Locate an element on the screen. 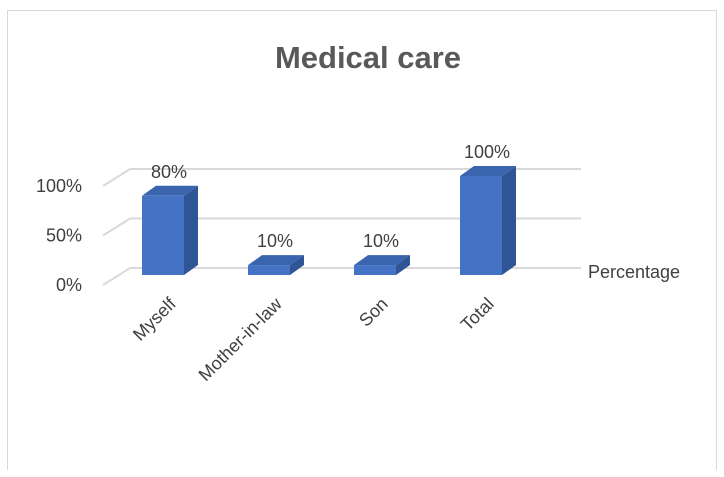 The image size is (724, 477). x-tick-label: Total is located at coordinates (477, 314).